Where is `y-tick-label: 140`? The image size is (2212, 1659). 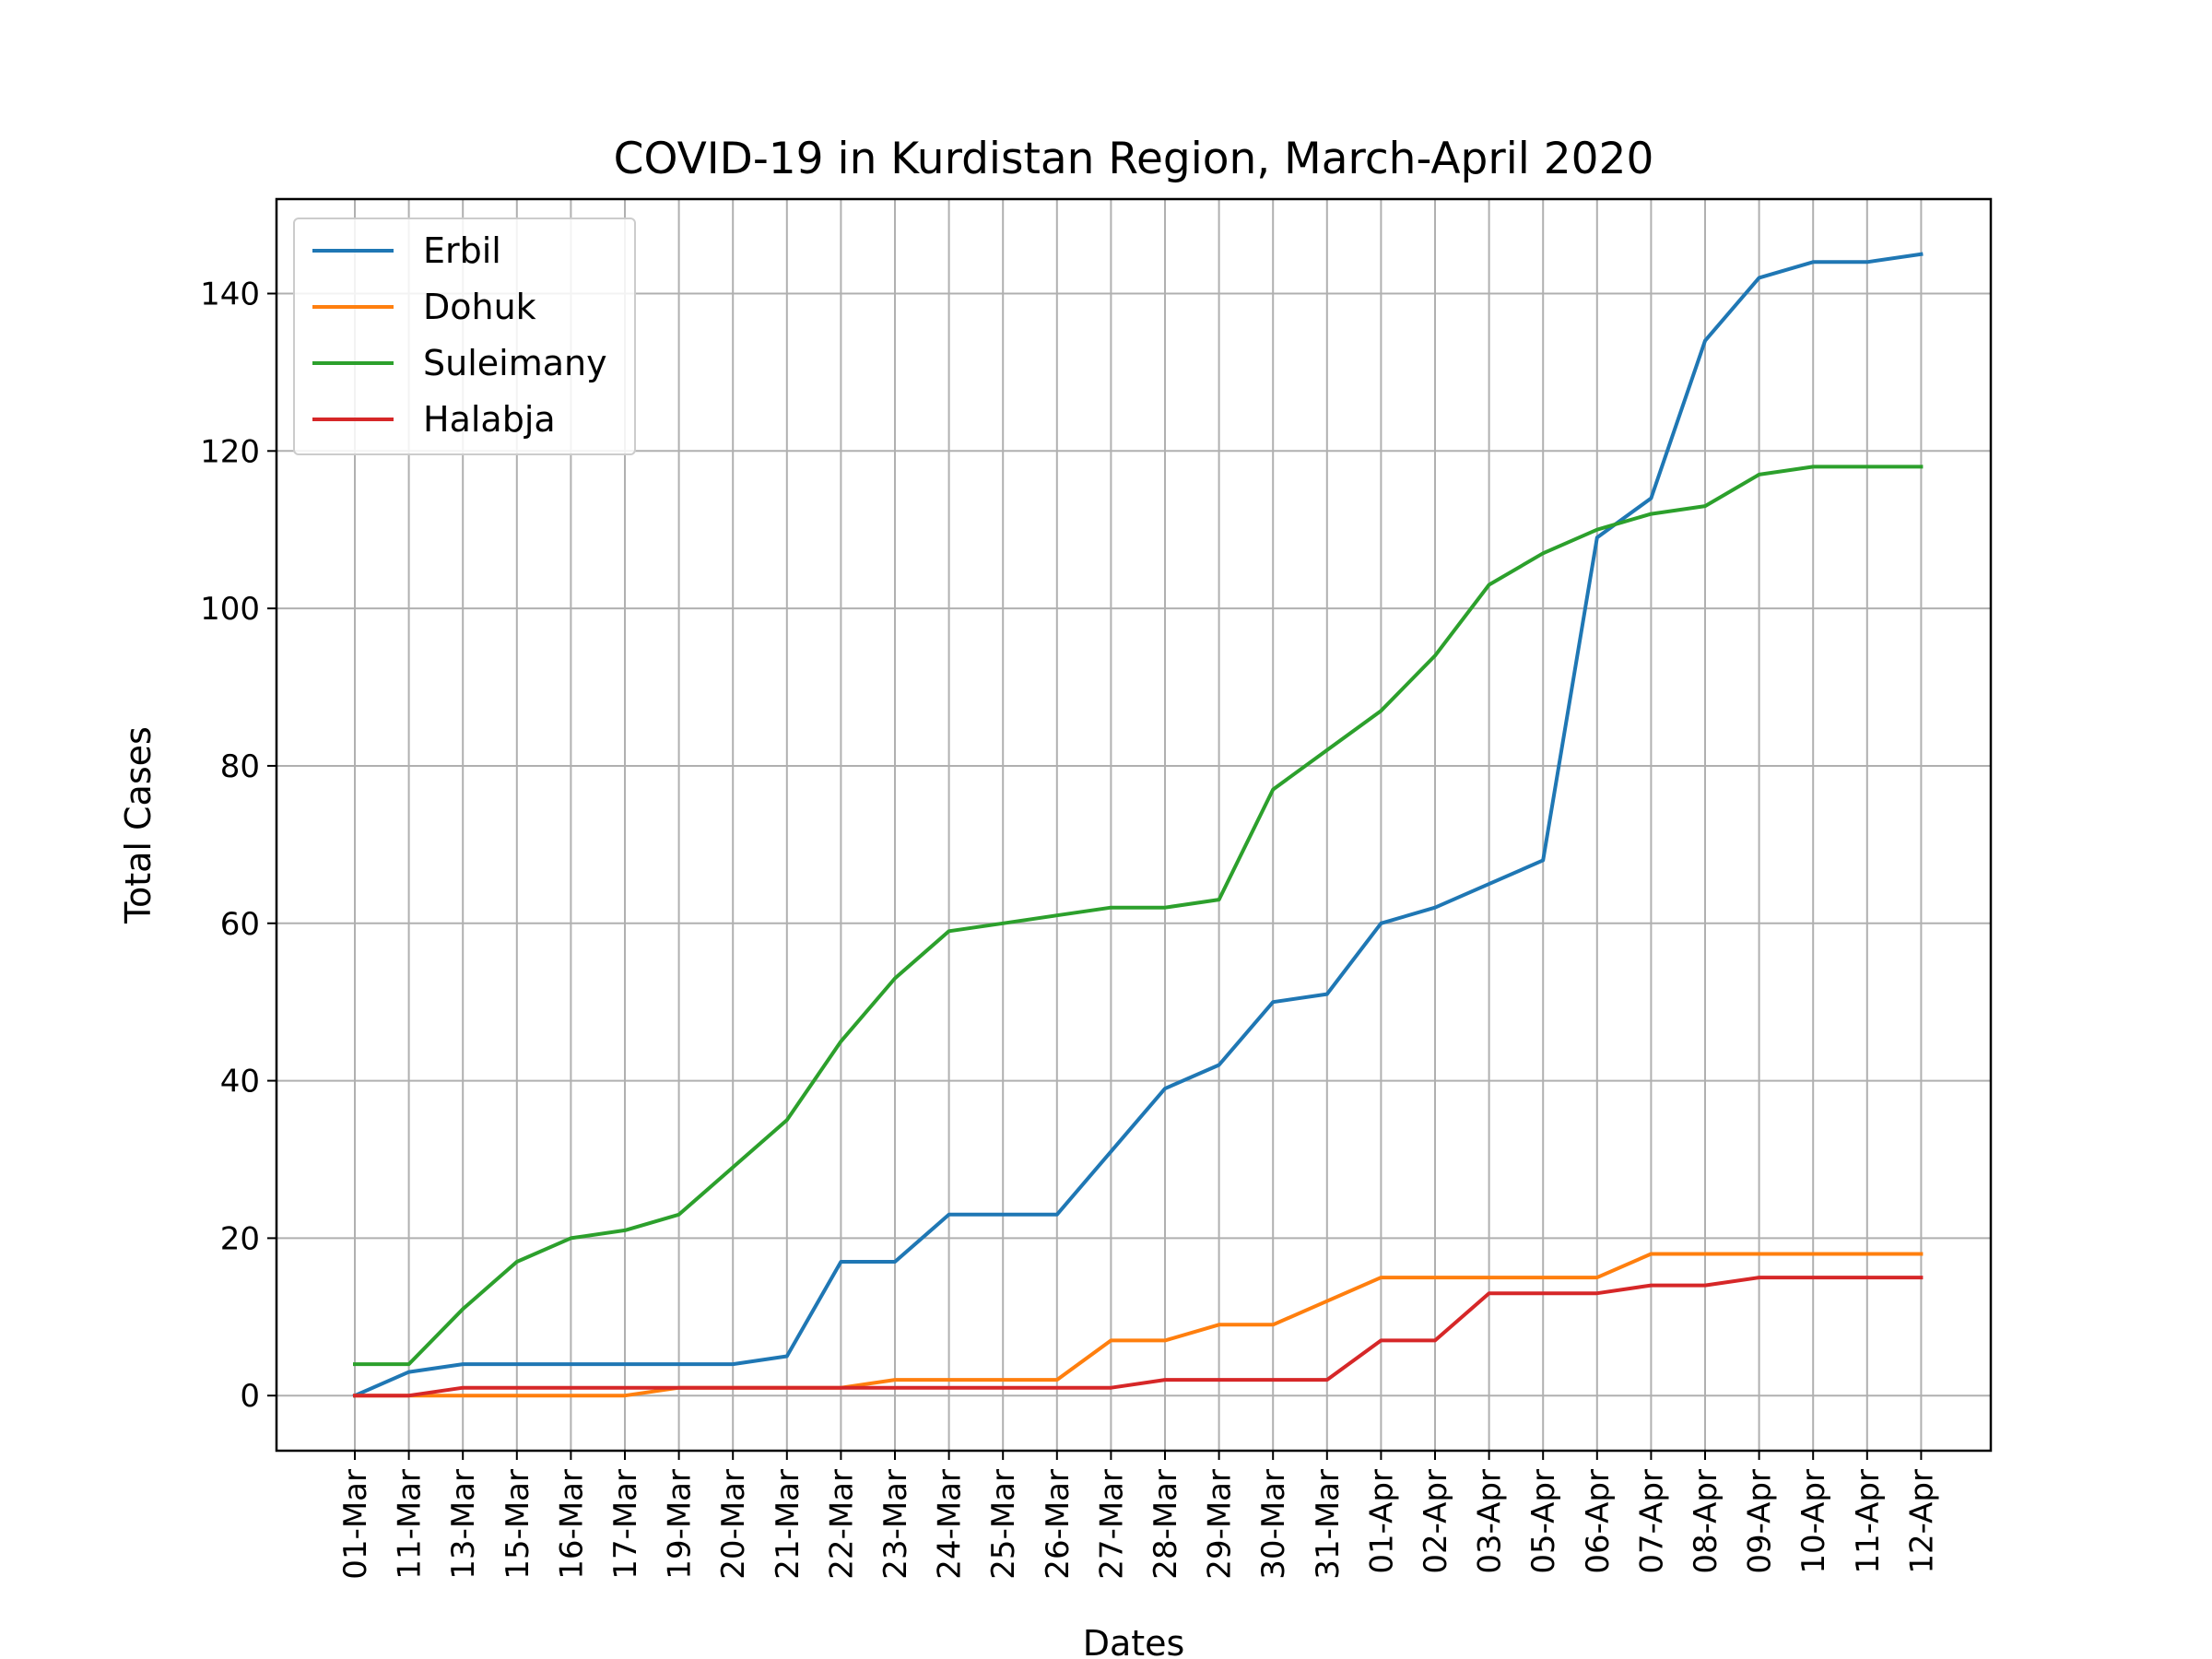
y-tick-label: 140 is located at coordinates (230, 294).